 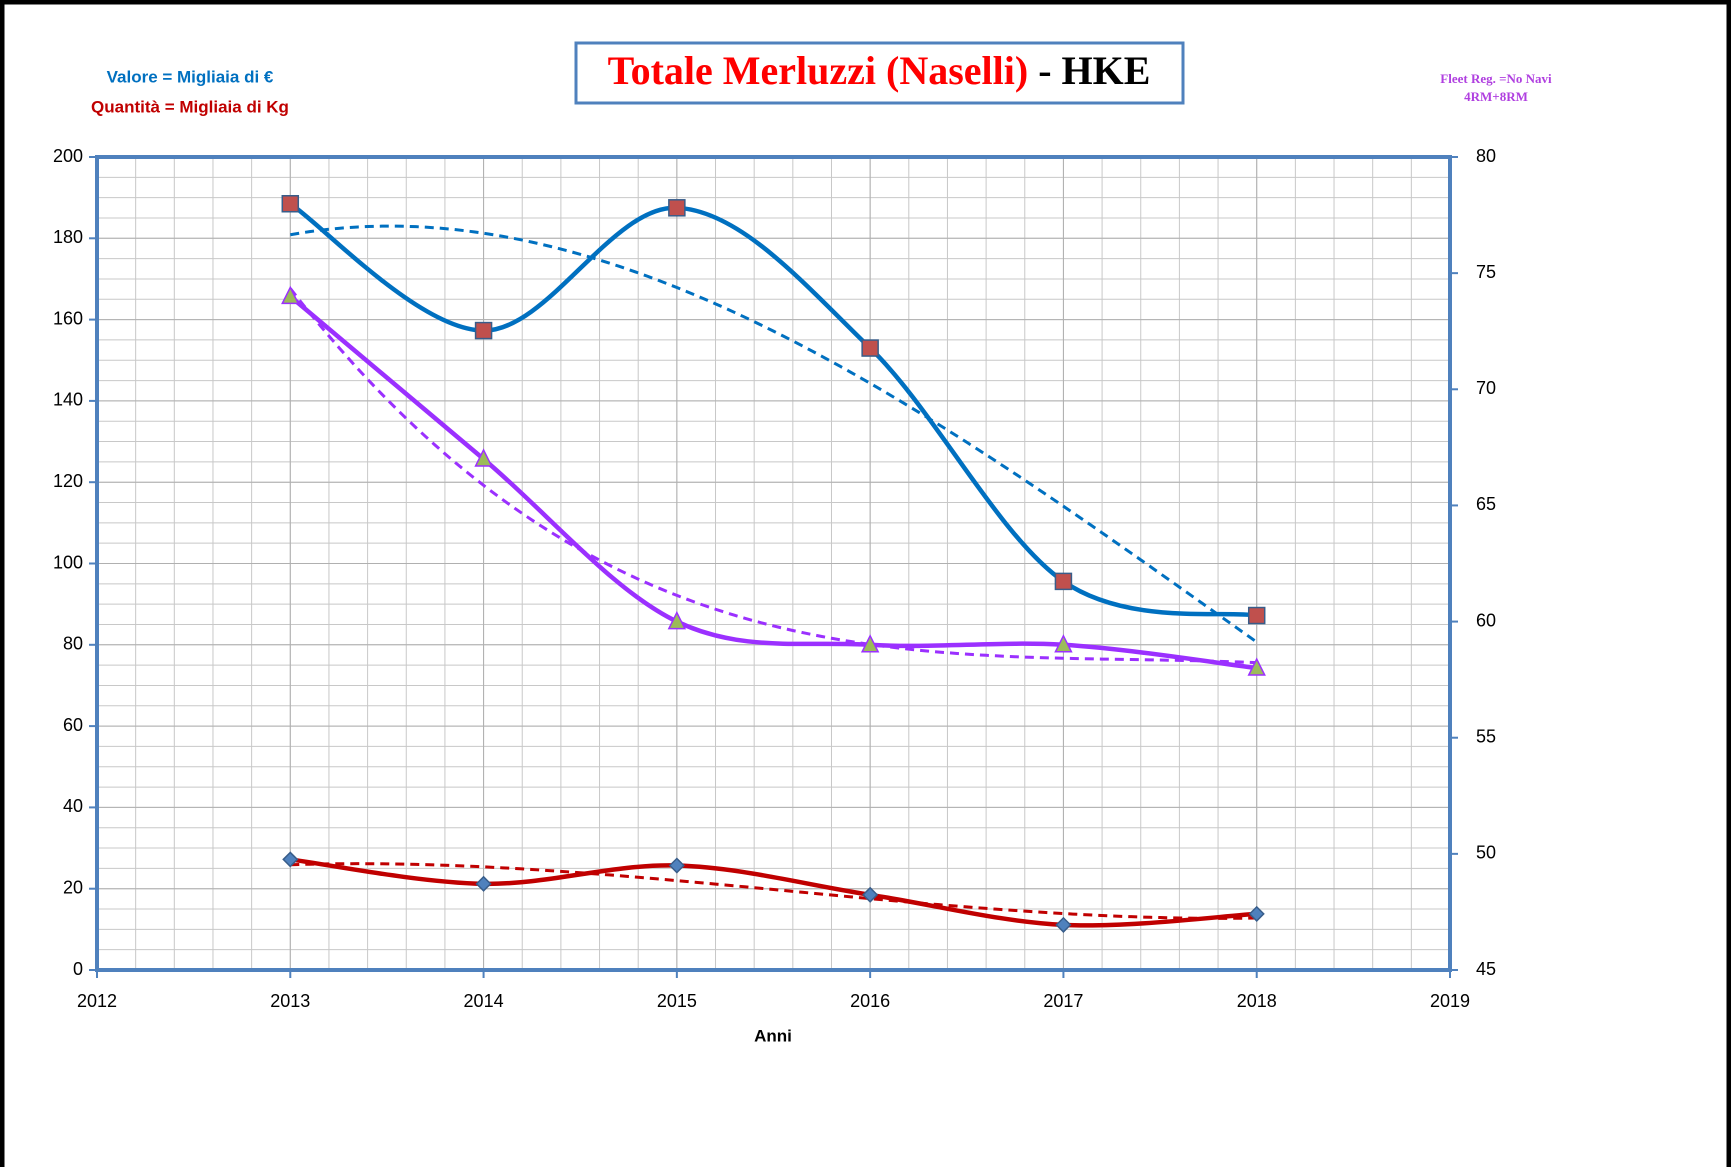 I want to click on y-tick-label: 200, so click(x=68, y=156).